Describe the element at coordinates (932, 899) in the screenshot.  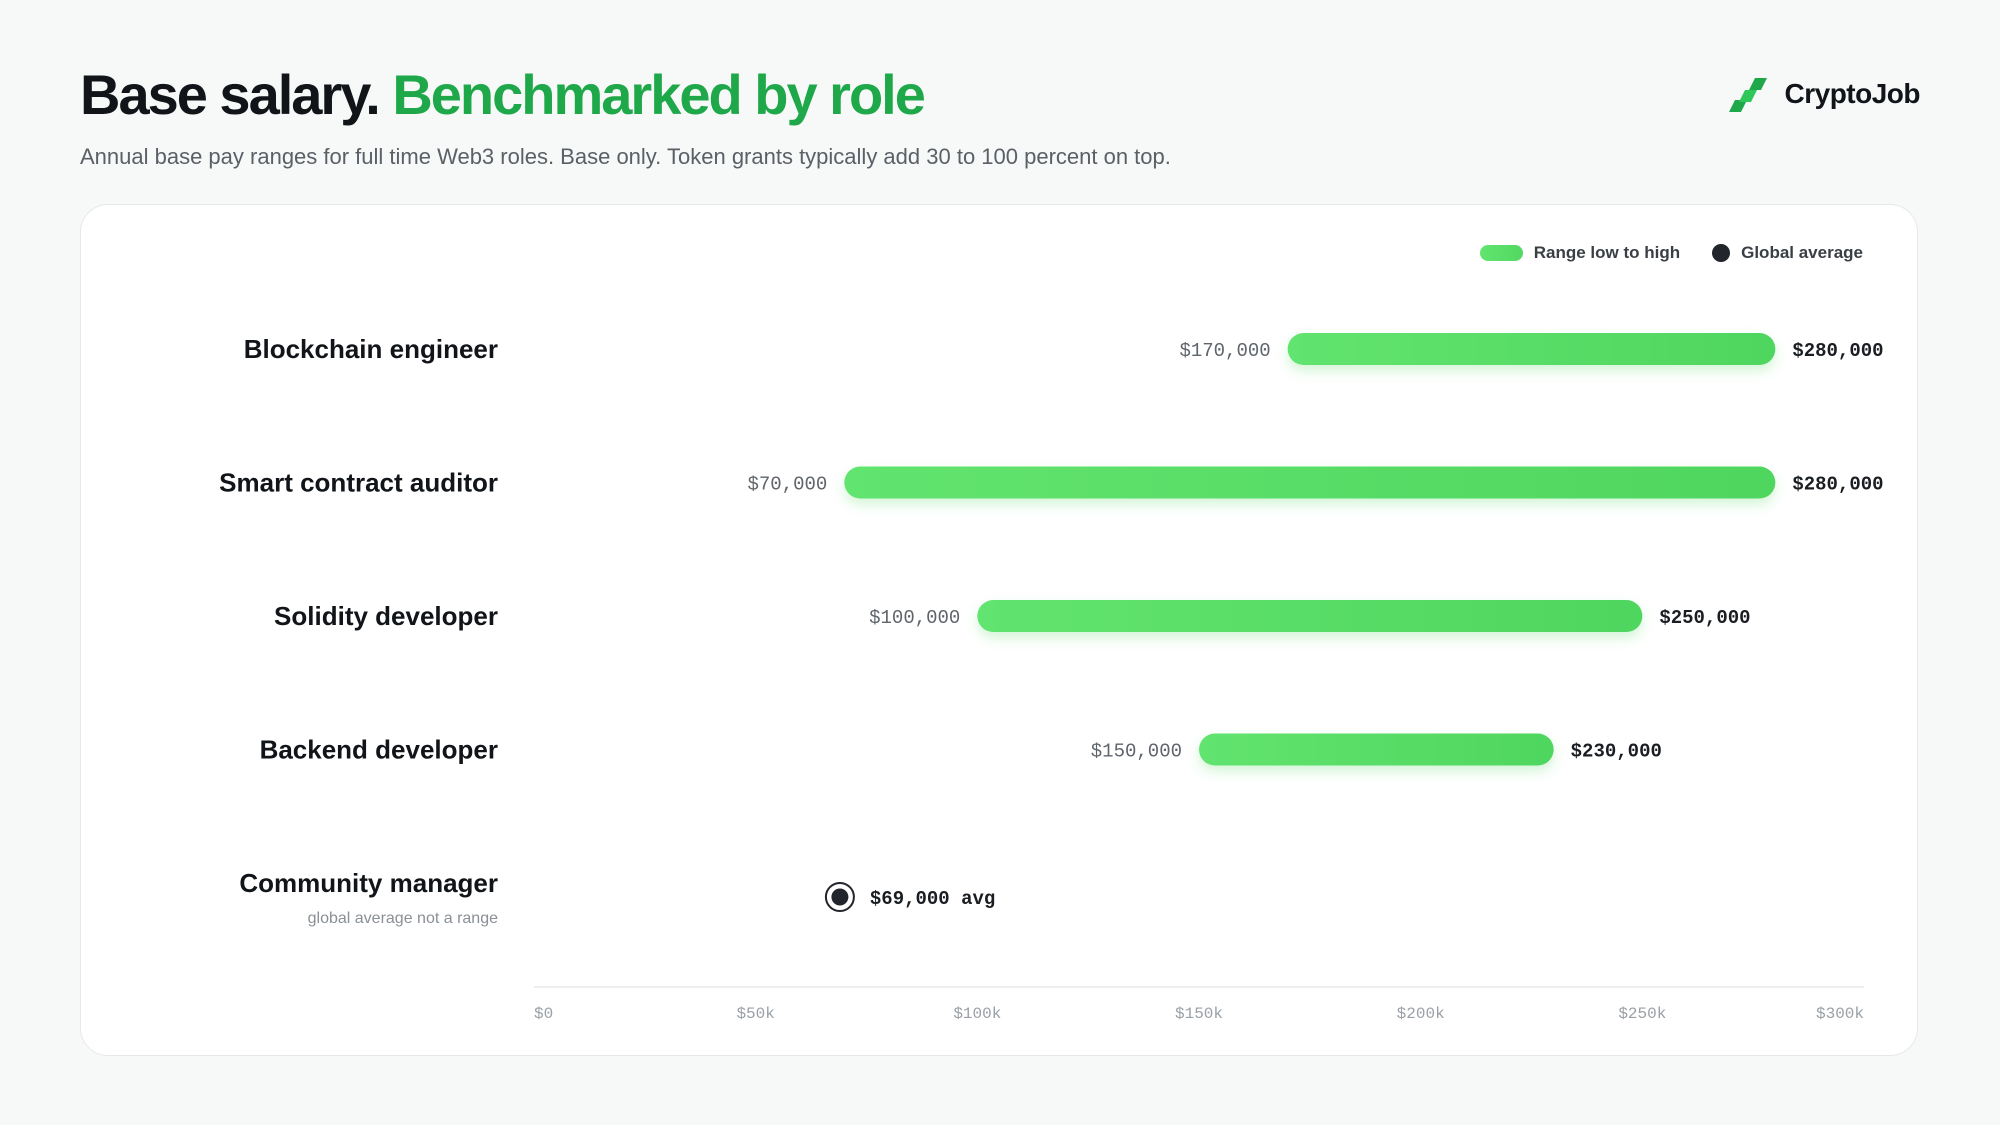
I see `average-value-label: $69,000 avg` at that location.